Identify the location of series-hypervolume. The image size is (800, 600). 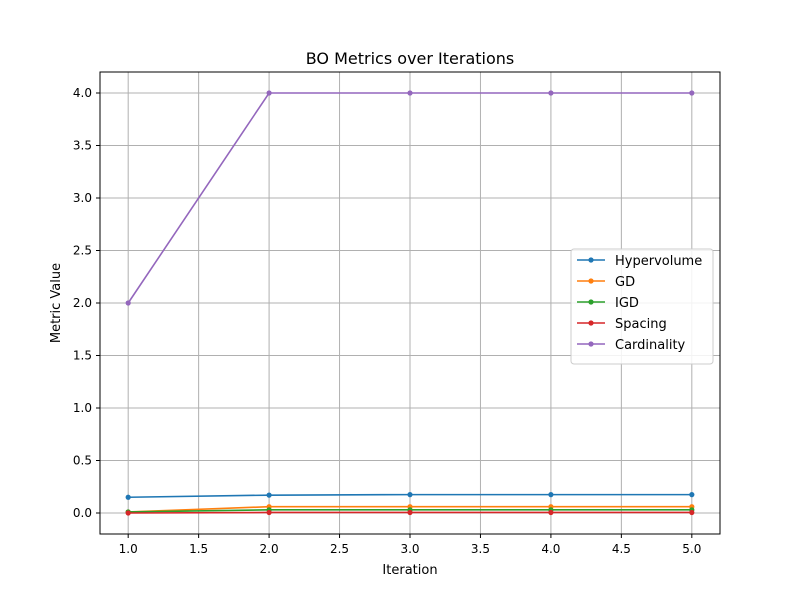
(410, 496).